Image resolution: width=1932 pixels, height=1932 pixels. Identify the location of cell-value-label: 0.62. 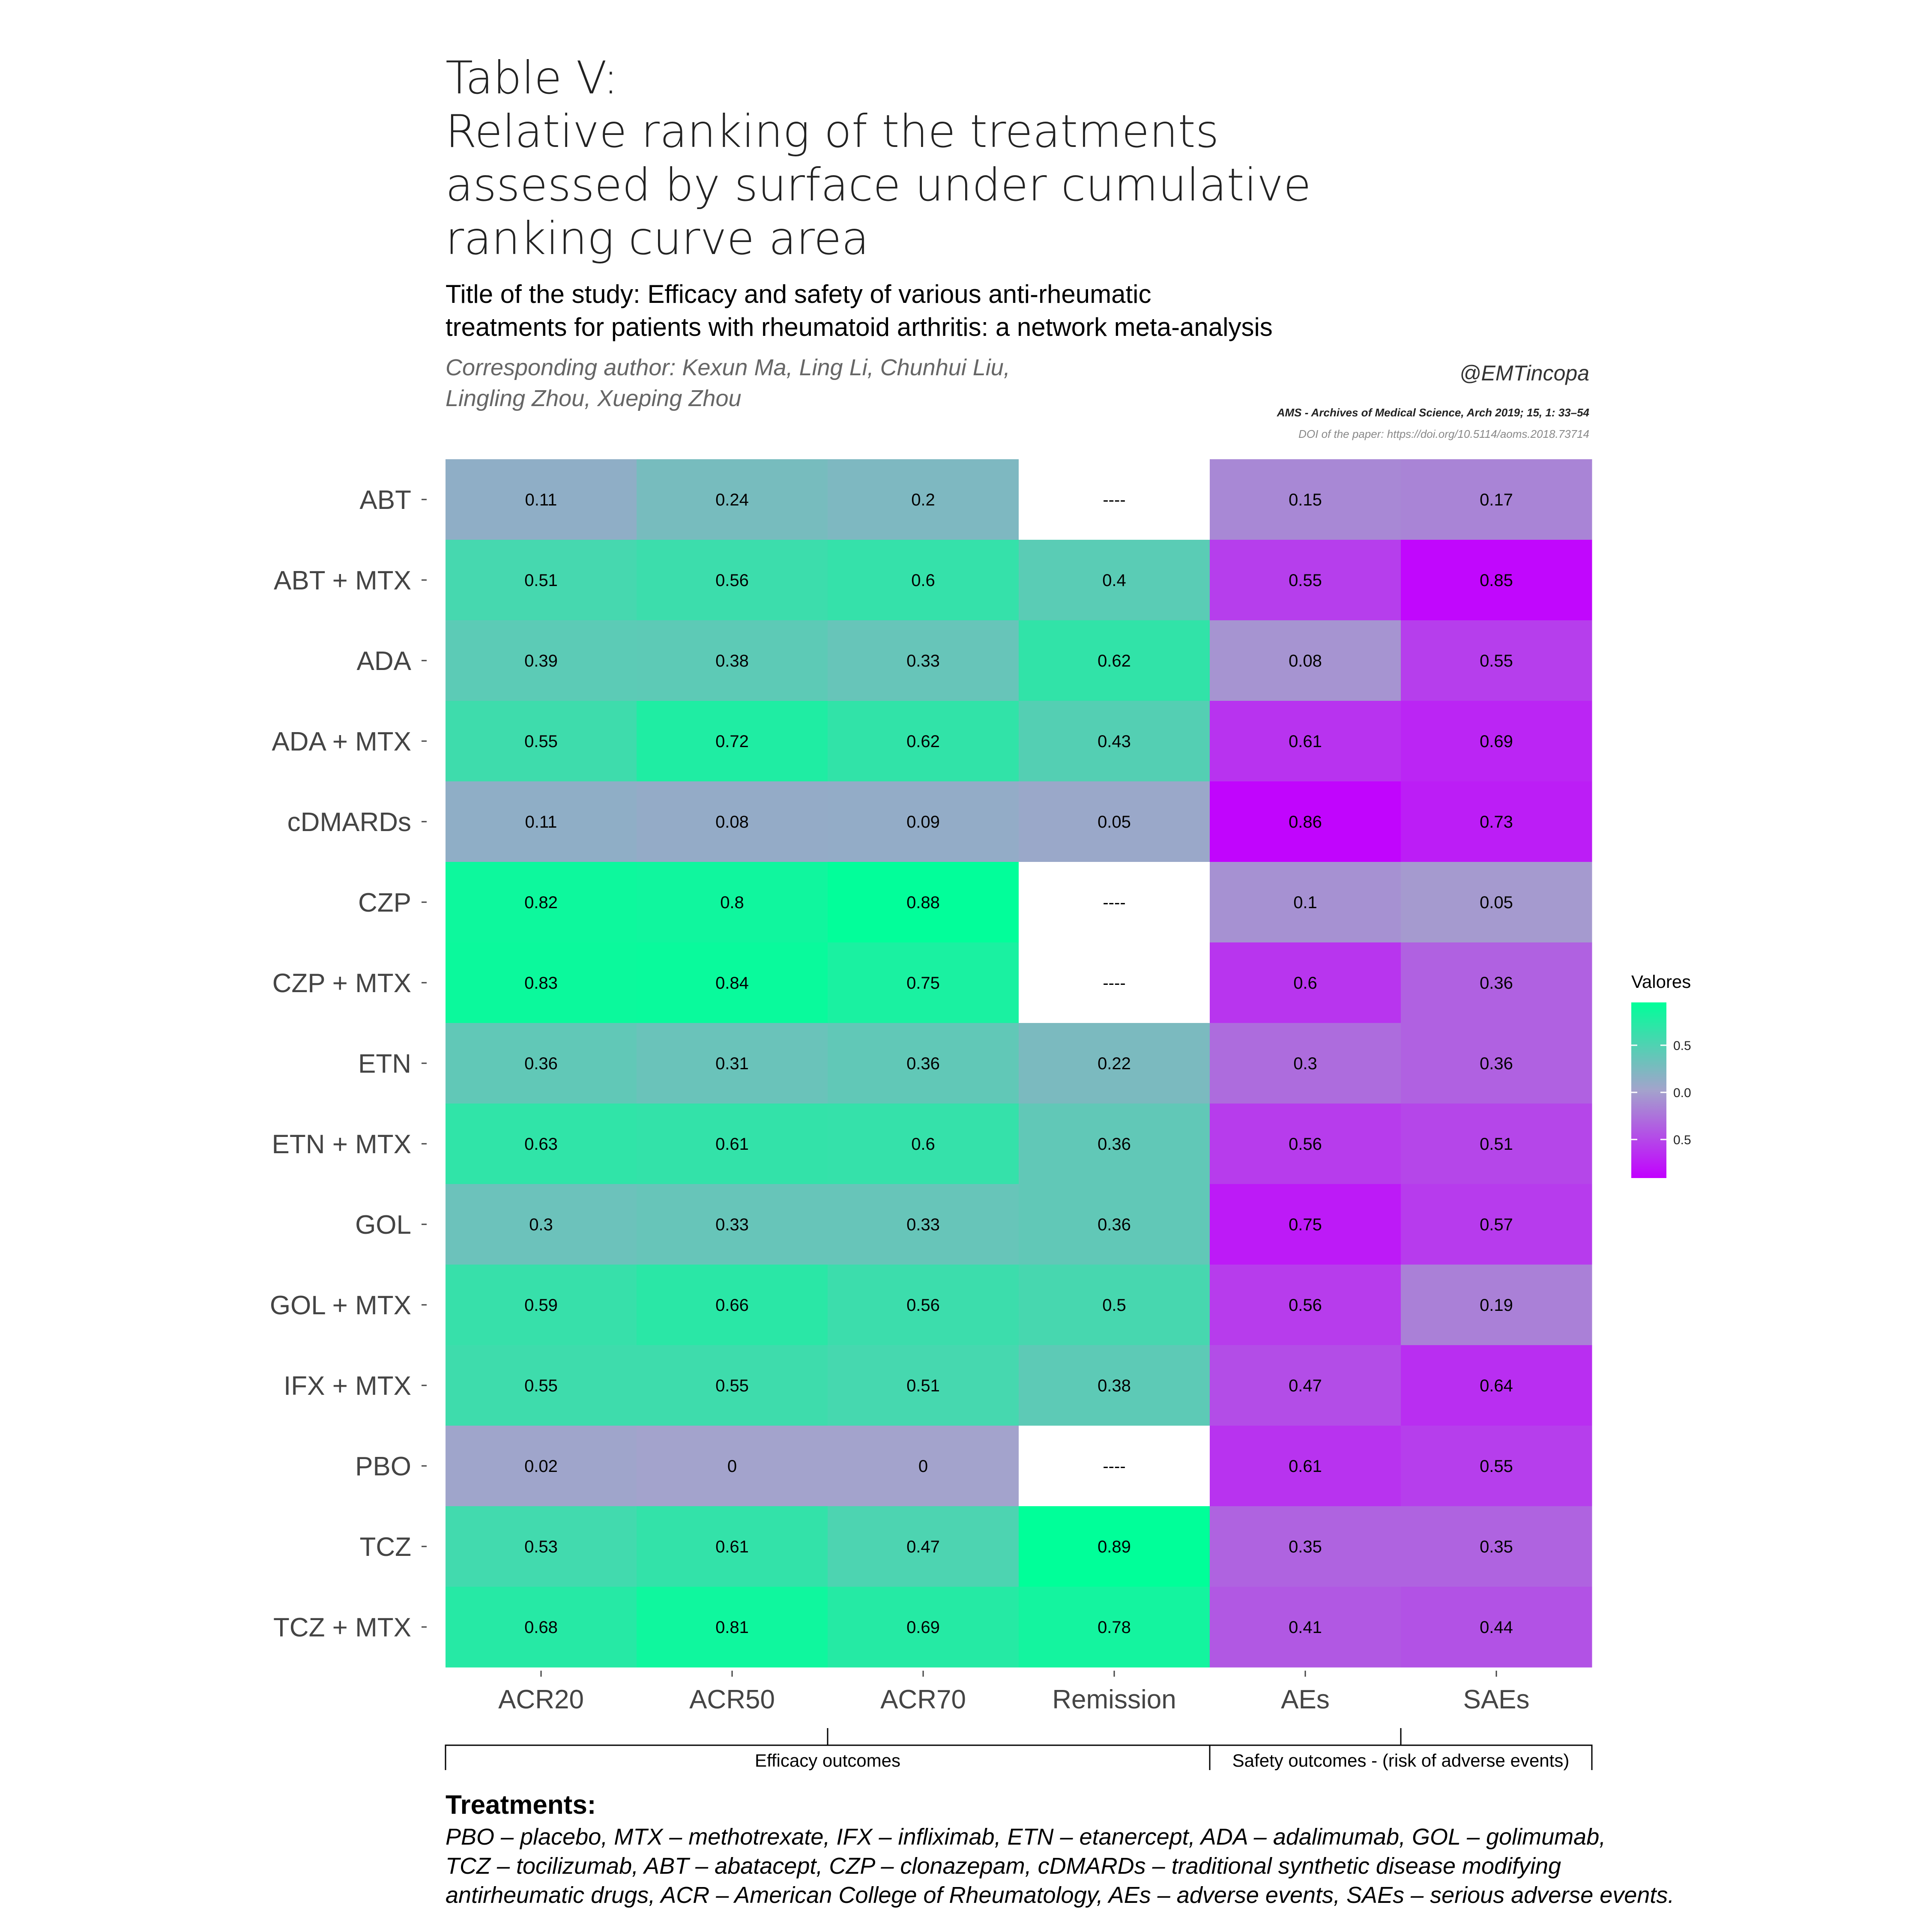
(1114, 661).